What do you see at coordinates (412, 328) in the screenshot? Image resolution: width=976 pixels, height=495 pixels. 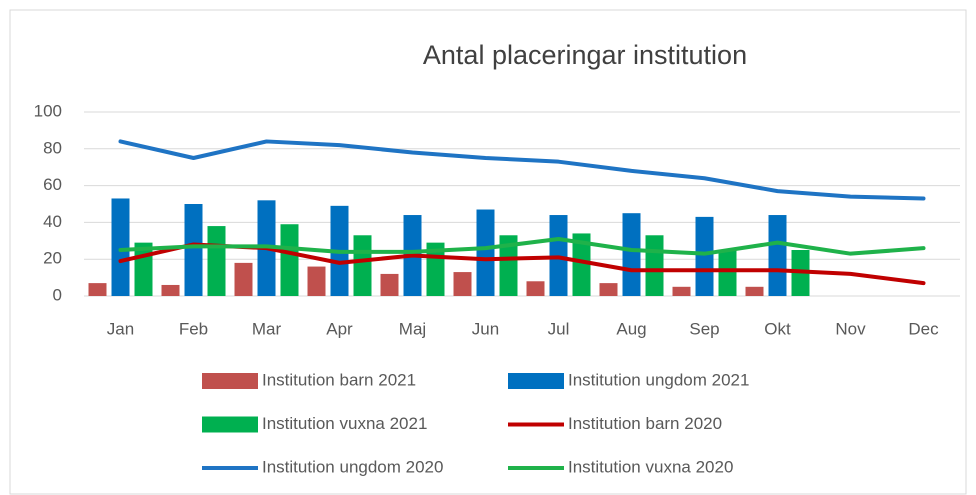 I see `x-tick-label: Maj` at bounding box center [412, 328].